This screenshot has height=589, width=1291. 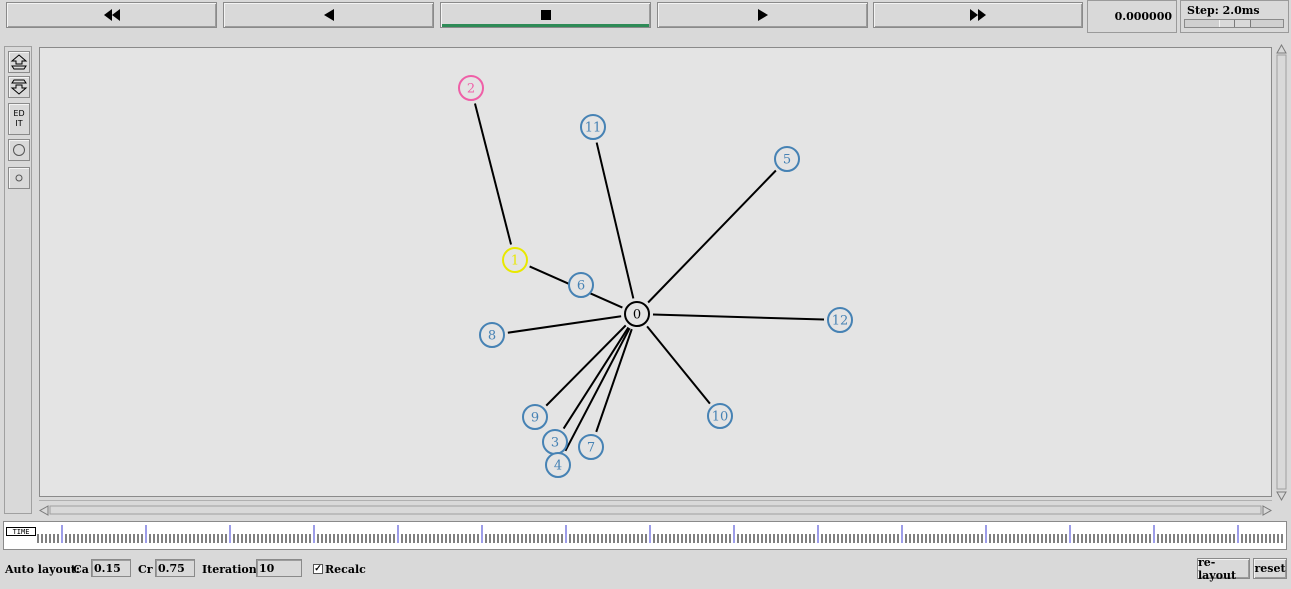 I want to click on recalc-checkbox: ✓, so click(x=318, y=569).